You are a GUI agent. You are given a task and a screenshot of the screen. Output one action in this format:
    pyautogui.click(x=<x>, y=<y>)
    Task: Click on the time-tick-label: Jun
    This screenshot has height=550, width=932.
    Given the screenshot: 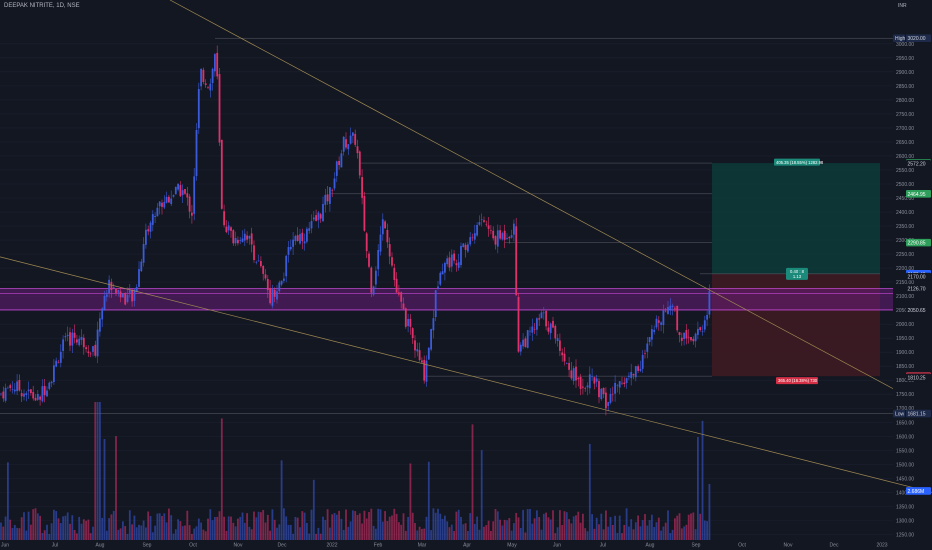 What is the action you would take?
    pyautogui.click(x=557, y=546)
    